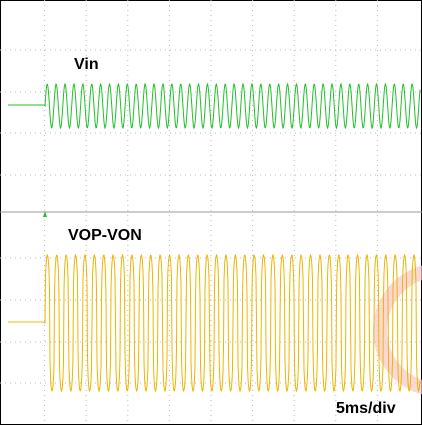  Describe the element at coordinates (105, 235) in the screenshot. I see `trace-label: VOP-VON` at that location.